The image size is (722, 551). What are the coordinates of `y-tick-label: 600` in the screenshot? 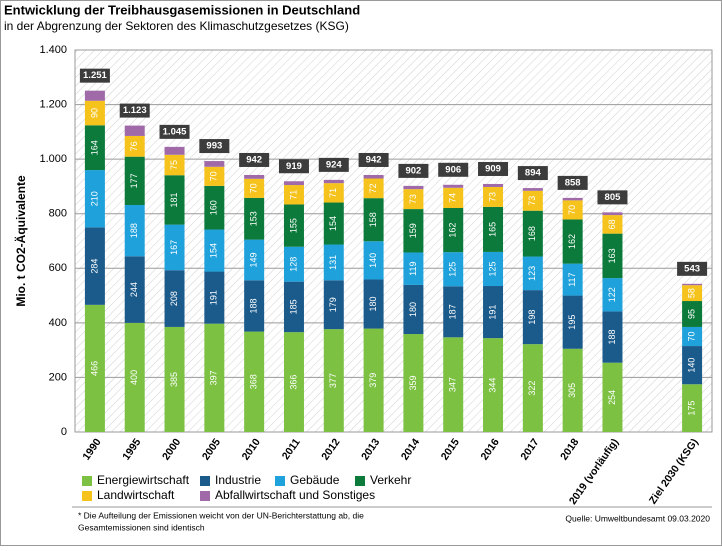 It's located at (58, 268).